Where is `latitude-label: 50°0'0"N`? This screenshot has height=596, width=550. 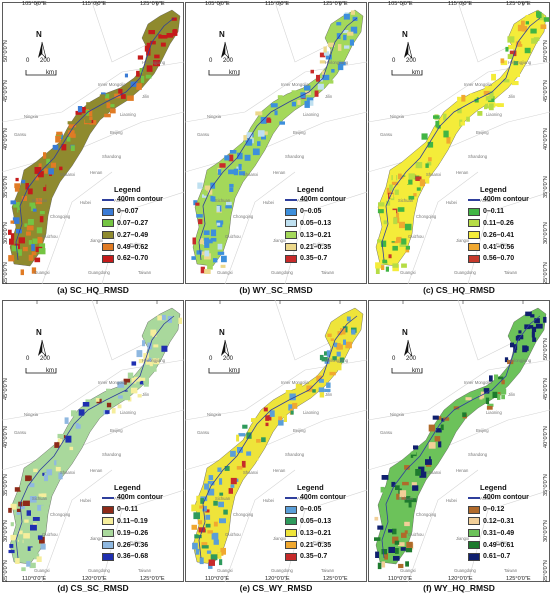
latitude-label: 50°0'0"N is located at coordinates (546, 51).